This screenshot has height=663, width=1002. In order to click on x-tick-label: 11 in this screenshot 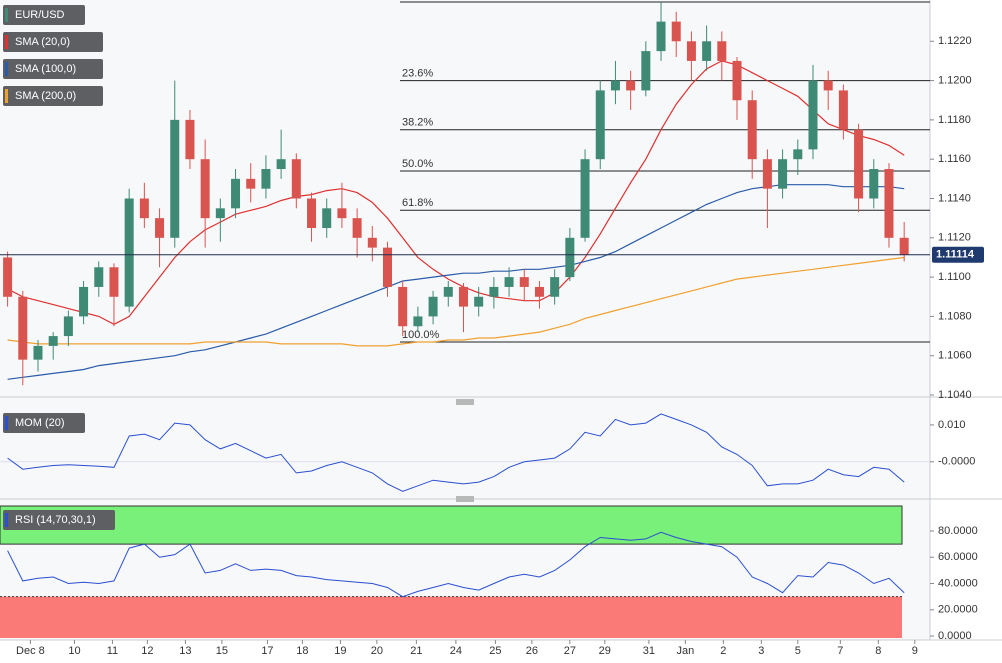, I will do `click(112, 651)`.